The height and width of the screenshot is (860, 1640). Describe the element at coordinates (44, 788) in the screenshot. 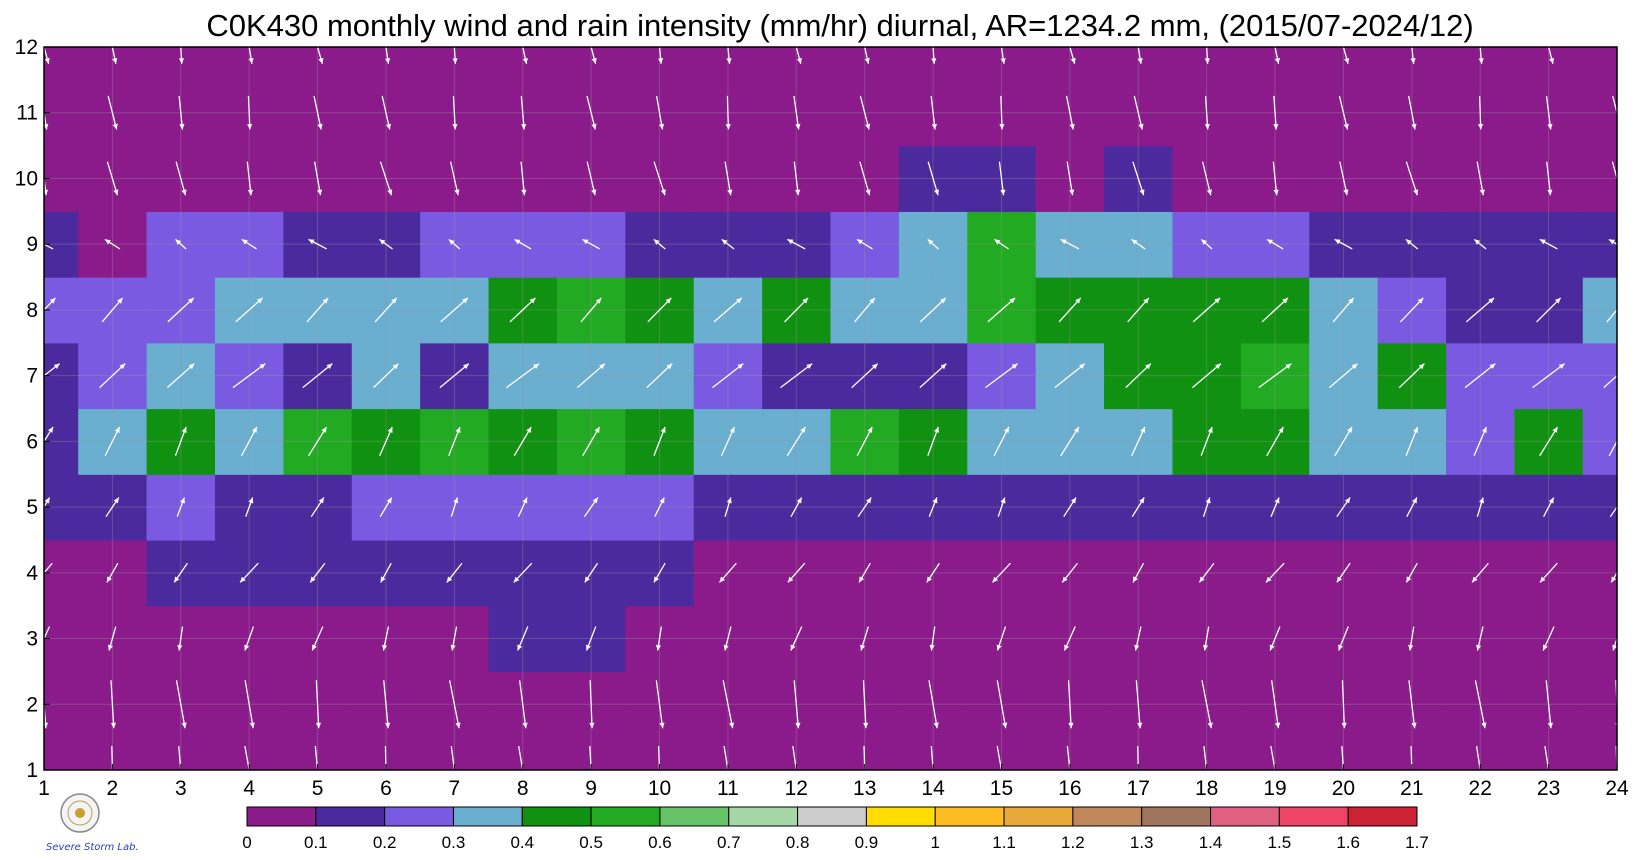

I see `x-tick-label: 1` at that location.